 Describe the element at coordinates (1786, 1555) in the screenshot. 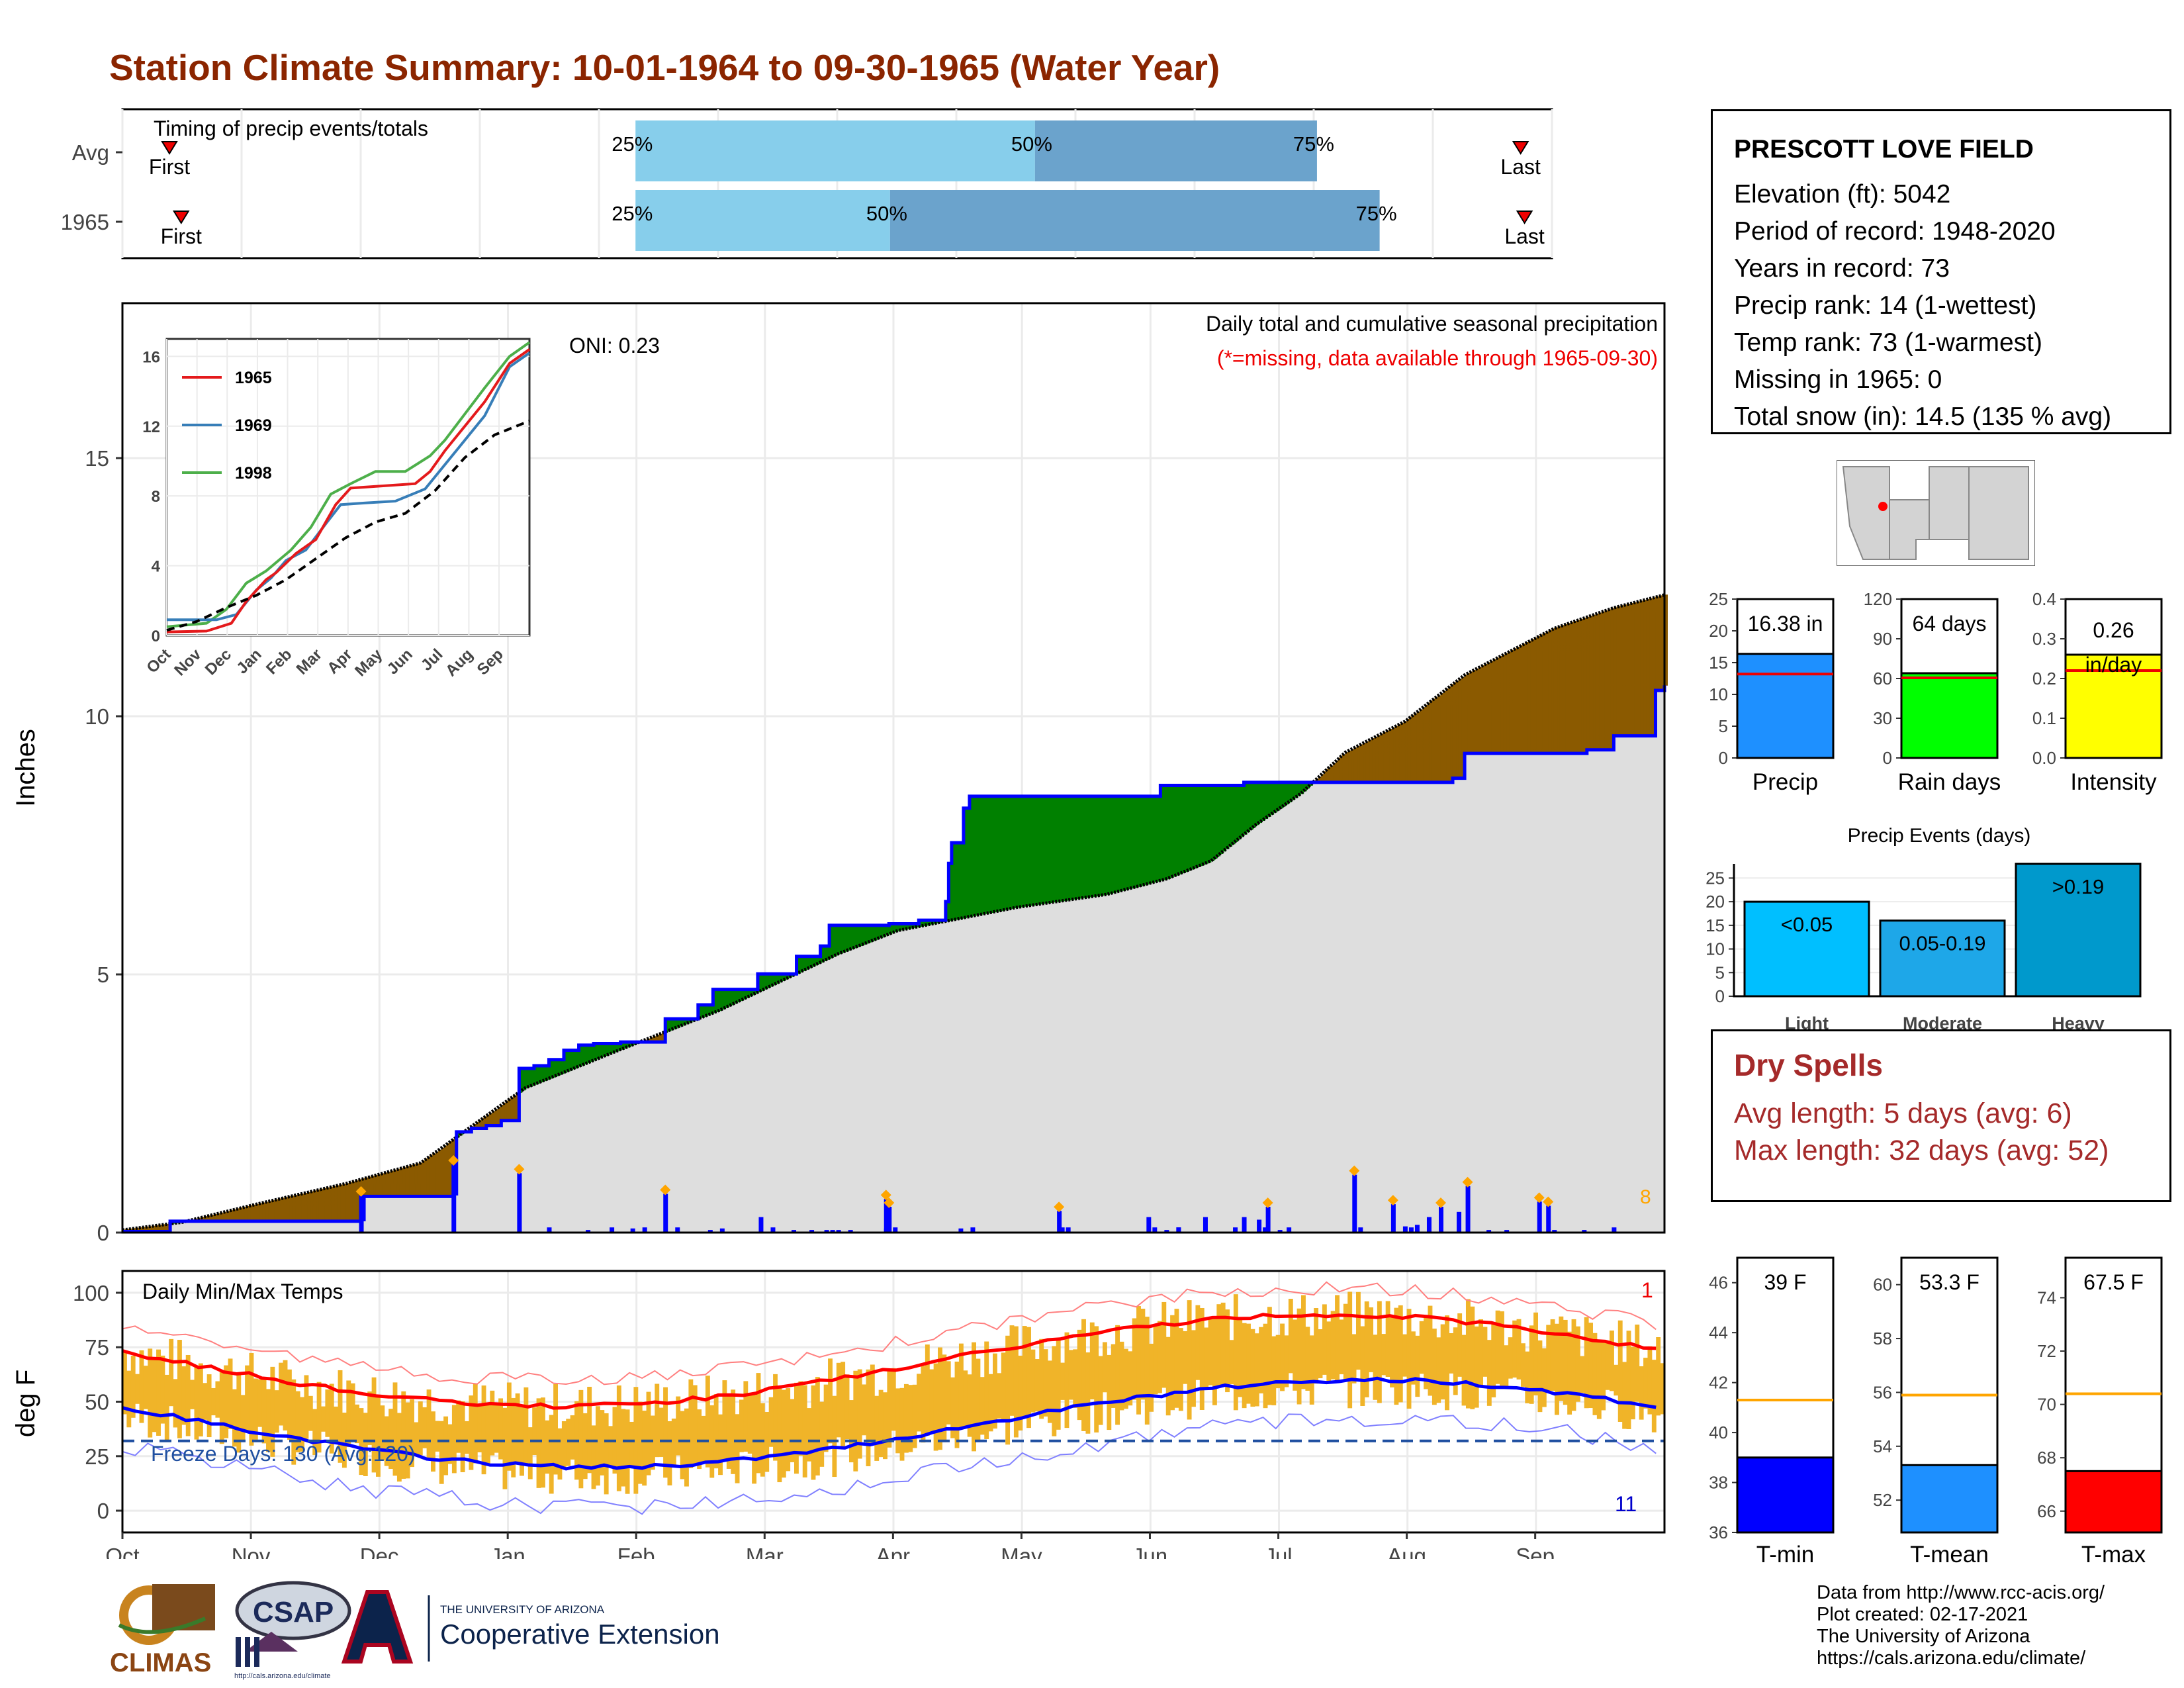

I see `tbar-label: T-min` at that location.